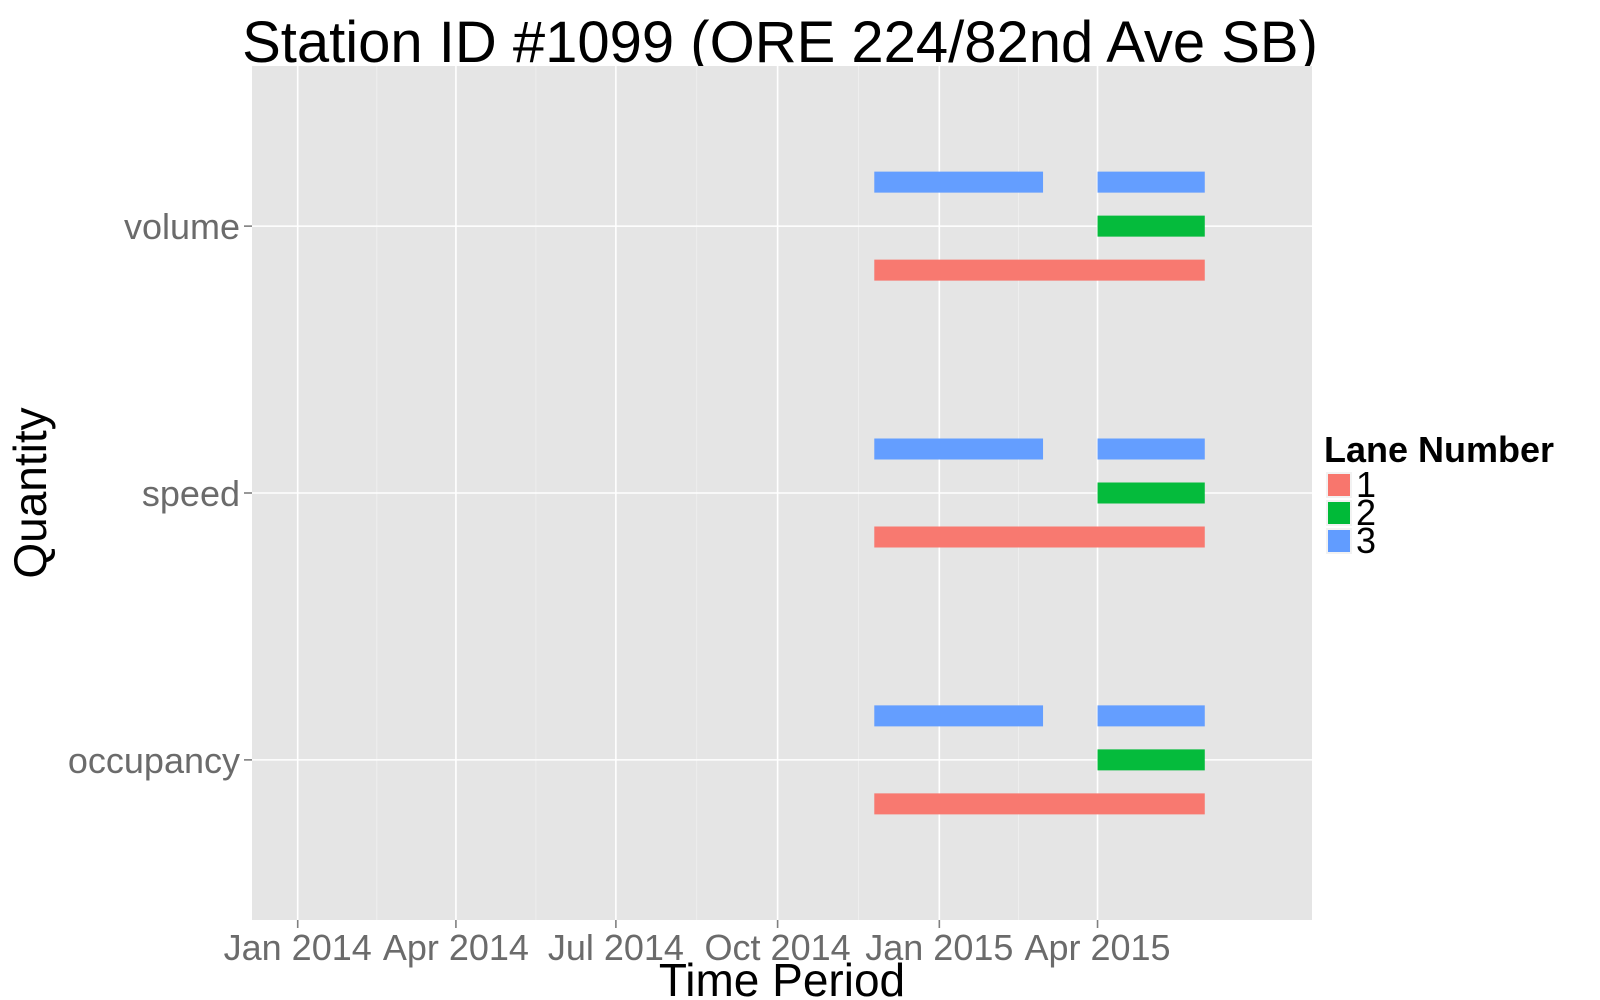  What do you see at coordinates (1439, 449) in the screenshot?
I see `legend-title: Lane Number` at bounding box center [1439, 449].